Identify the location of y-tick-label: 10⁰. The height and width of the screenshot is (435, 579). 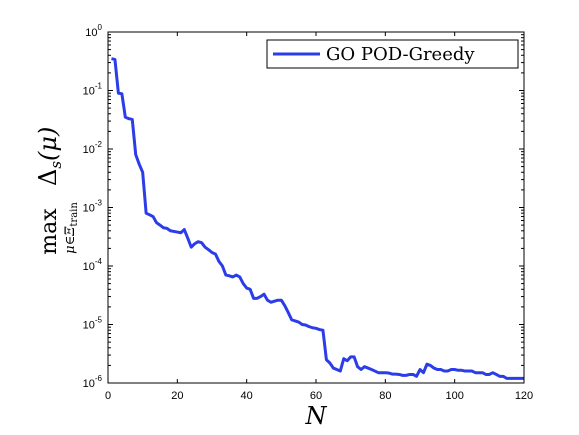
(93, 31).